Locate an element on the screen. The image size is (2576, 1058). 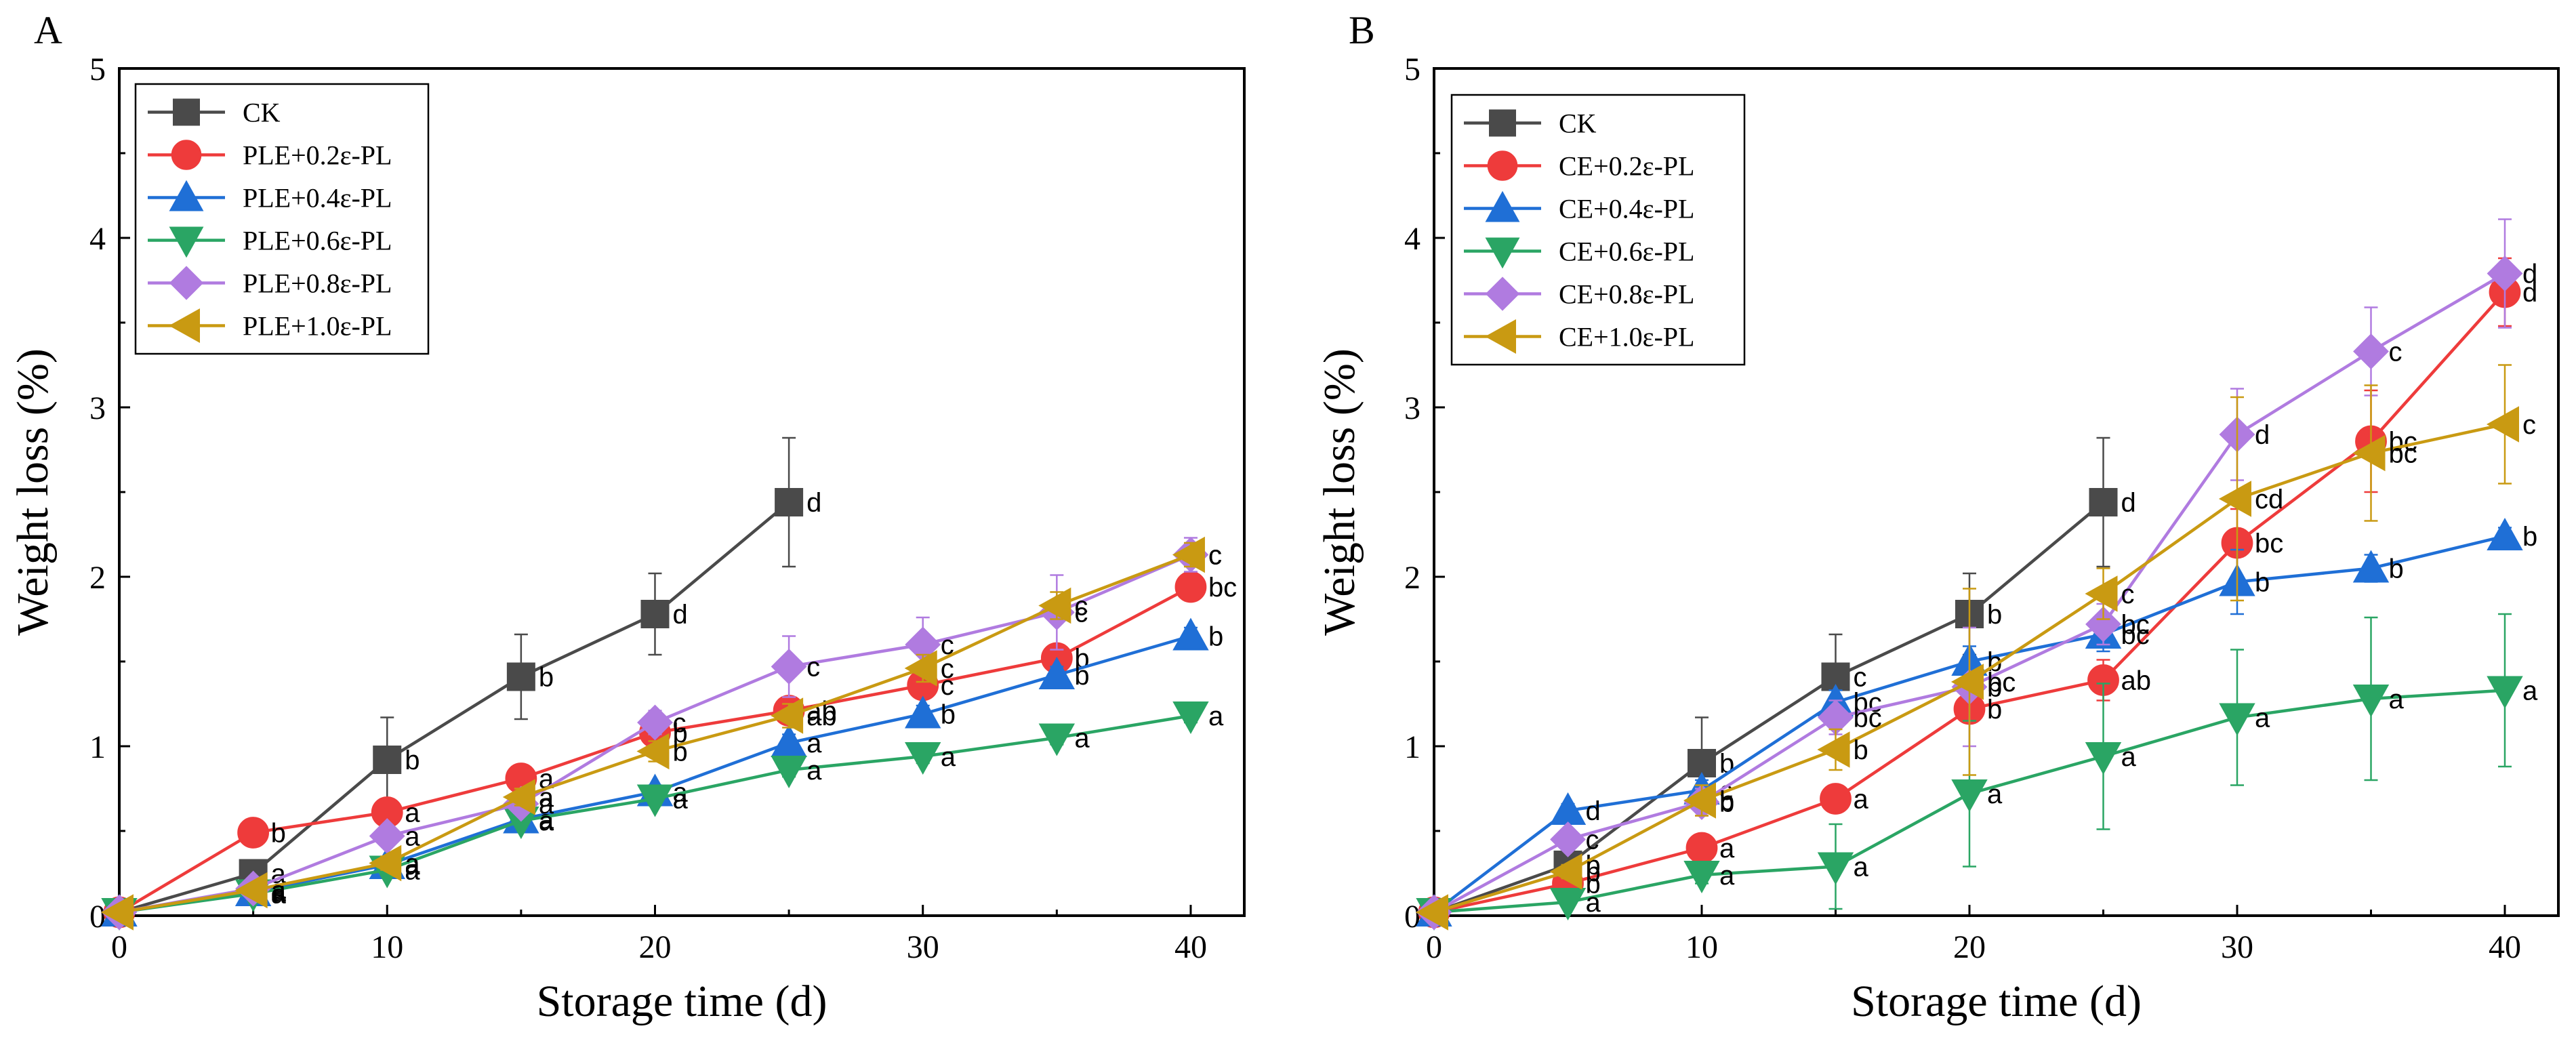
legend-item: PLE+0.6ε-PL is located at coordinates (270, 242).